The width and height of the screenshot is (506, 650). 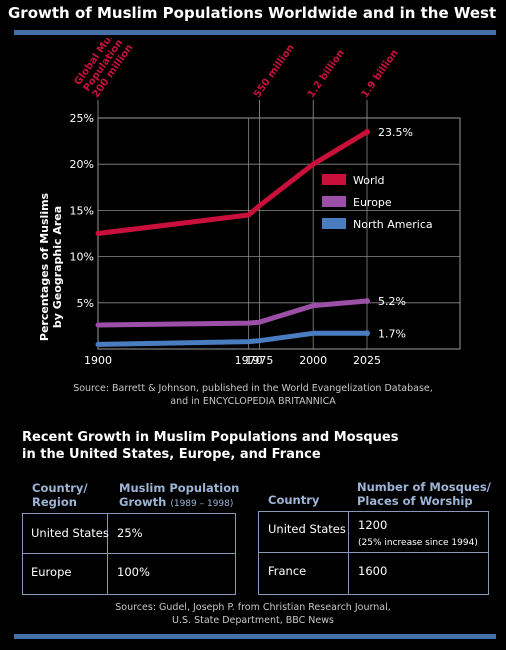 I want to click on population-annotation: 550 million, so click(x=274, y=71).